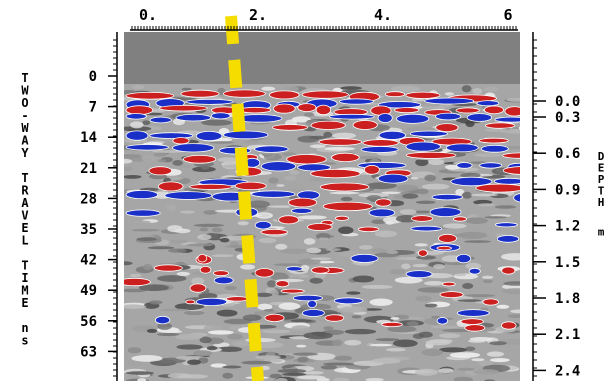 The width and height of the screenshot is (611, 381). I want to click on right-axis-tick-labels: 0.00.3 0.6 0.9 1.2 1.5 1.8 2.1 2.4, so click(556, 236).